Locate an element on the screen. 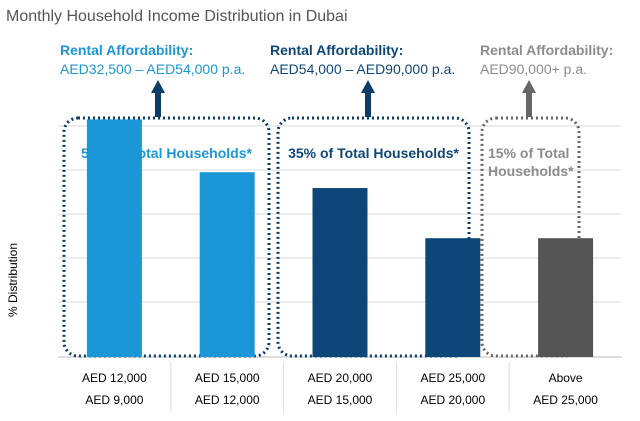 The image size is (640, 421). rental-range-1: AED32,500 – AED54,000 p.a. is located at coordinates (152, 69).